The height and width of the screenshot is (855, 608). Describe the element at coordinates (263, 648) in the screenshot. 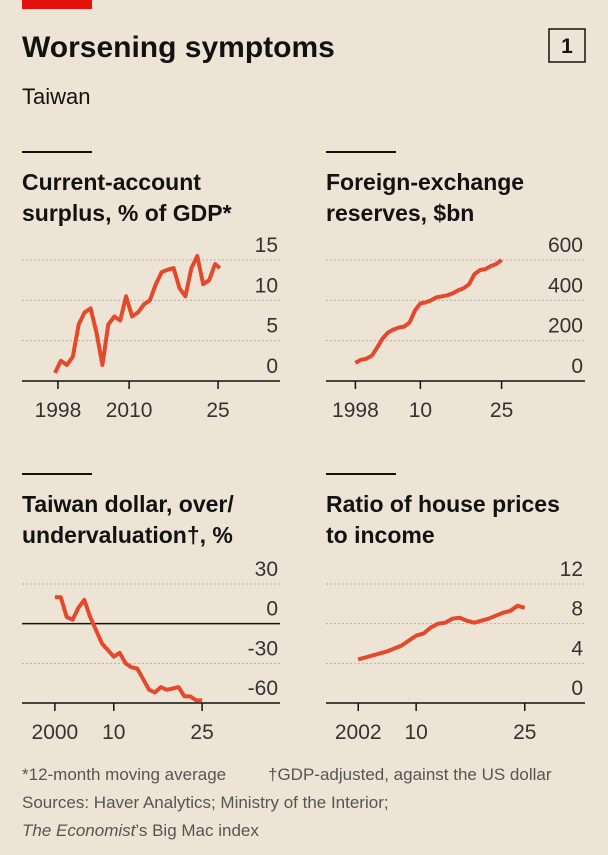

I see `y-tick-label: -30` at that location.